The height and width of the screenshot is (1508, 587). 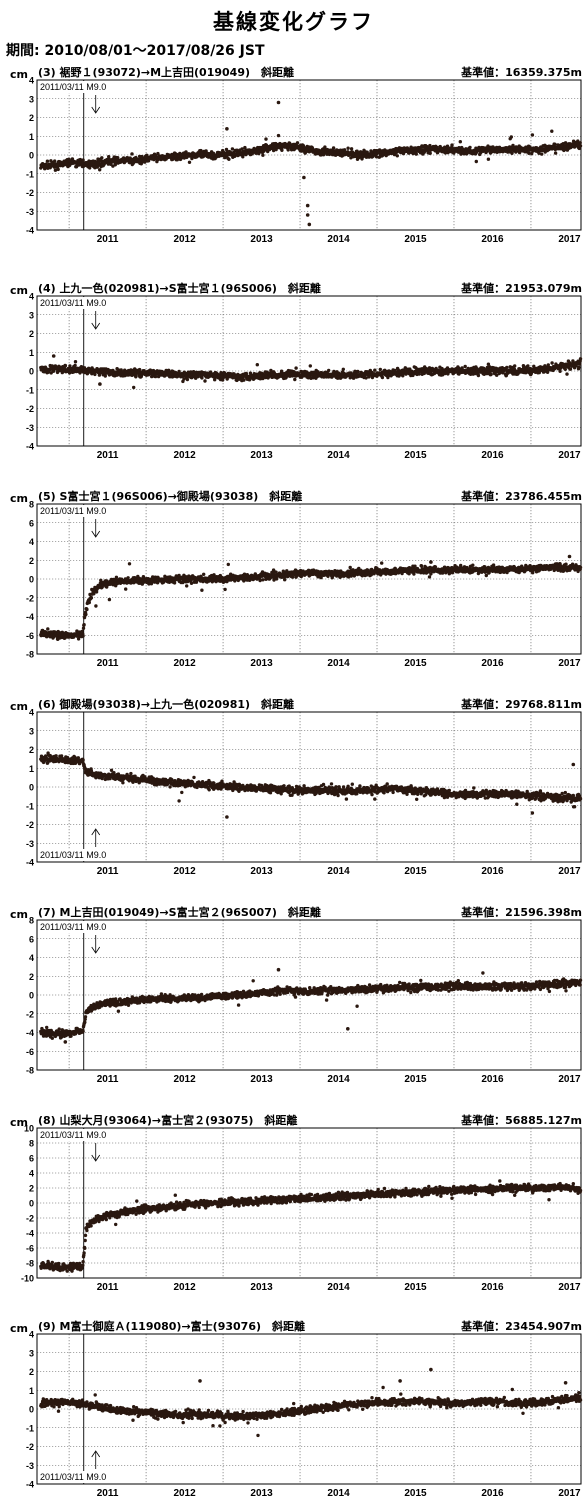 I want to click on event-arrow-head, so click(x=96, y=534).